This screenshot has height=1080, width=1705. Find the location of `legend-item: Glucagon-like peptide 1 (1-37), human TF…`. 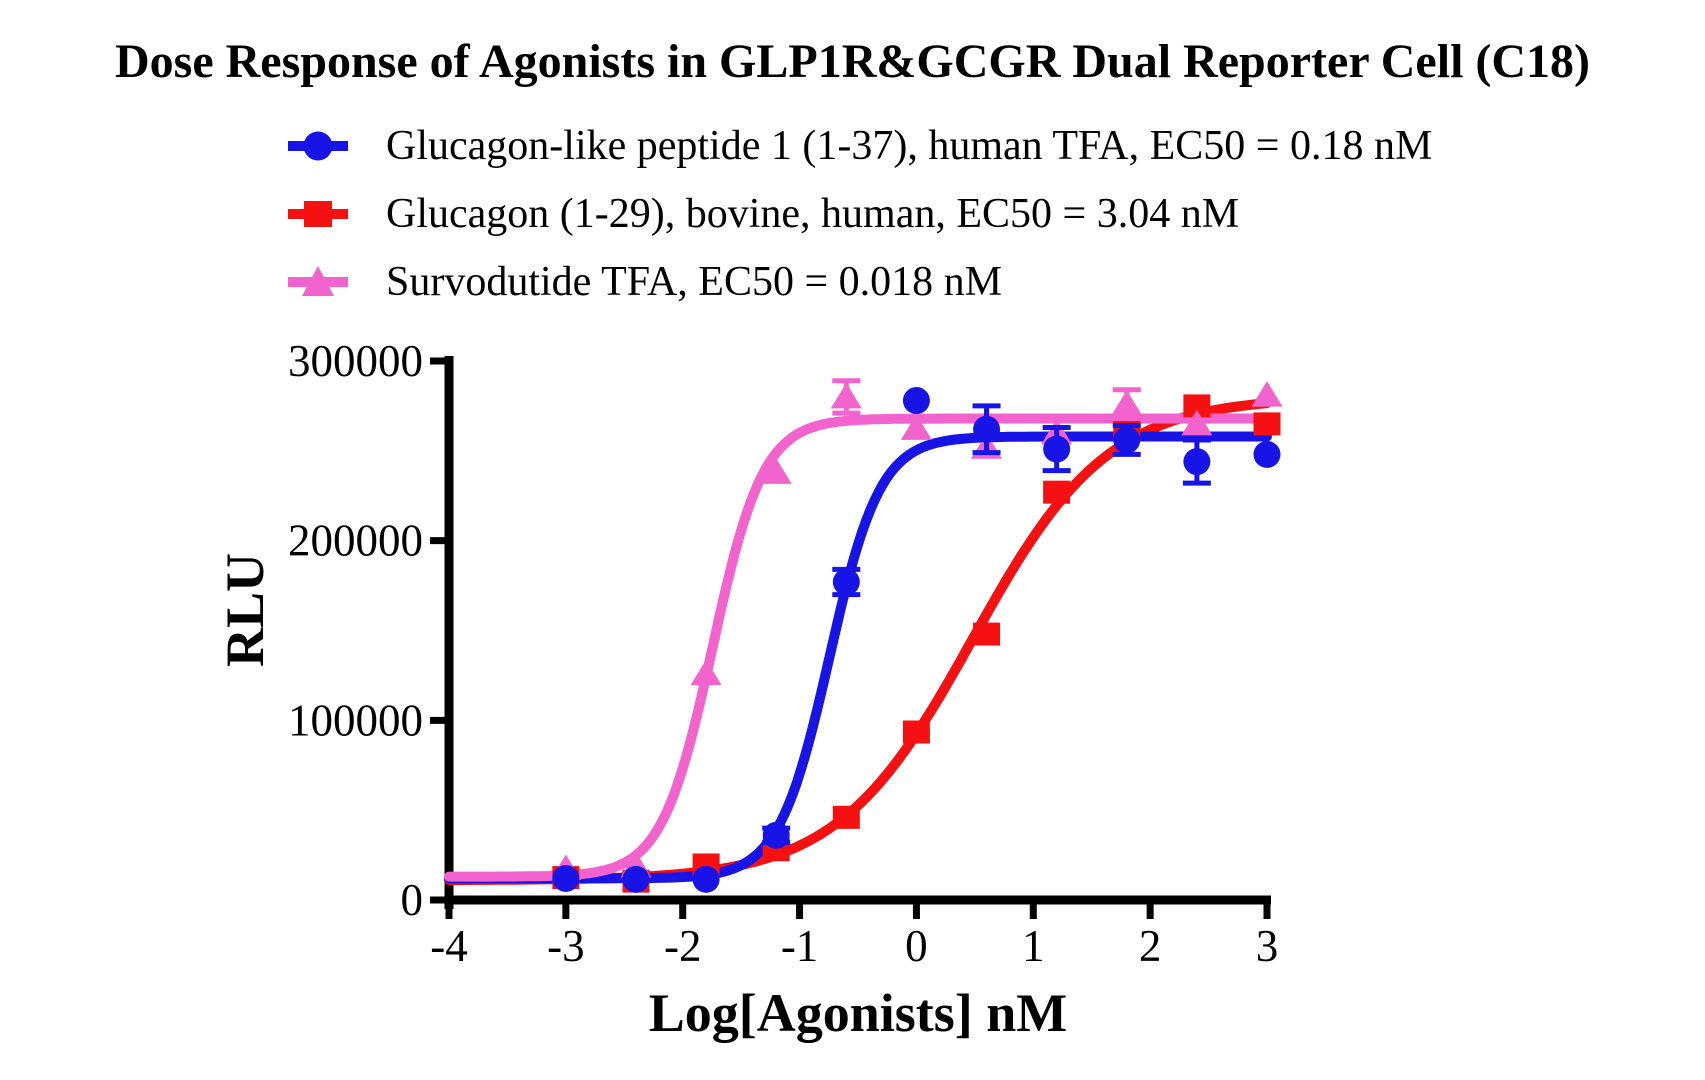

legend-item: Glucagon-like peptide 1 (1-37), human TF… is located at coordinates (859, 146).